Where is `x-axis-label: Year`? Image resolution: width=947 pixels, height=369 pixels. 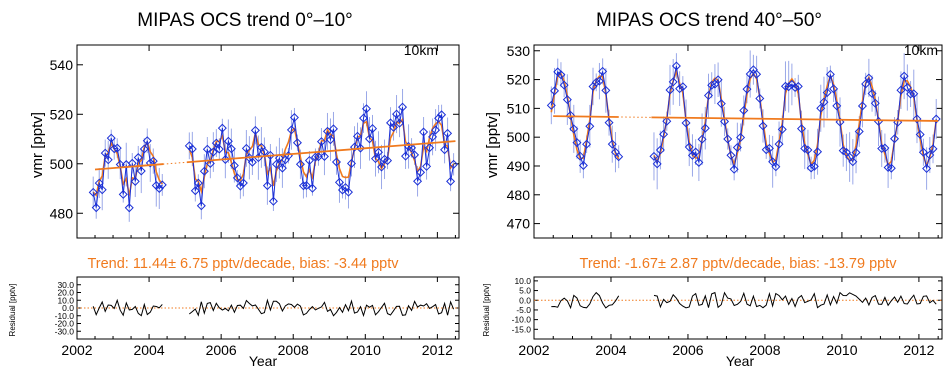
x-axis-label: Year is located at coordinates (740, 361).